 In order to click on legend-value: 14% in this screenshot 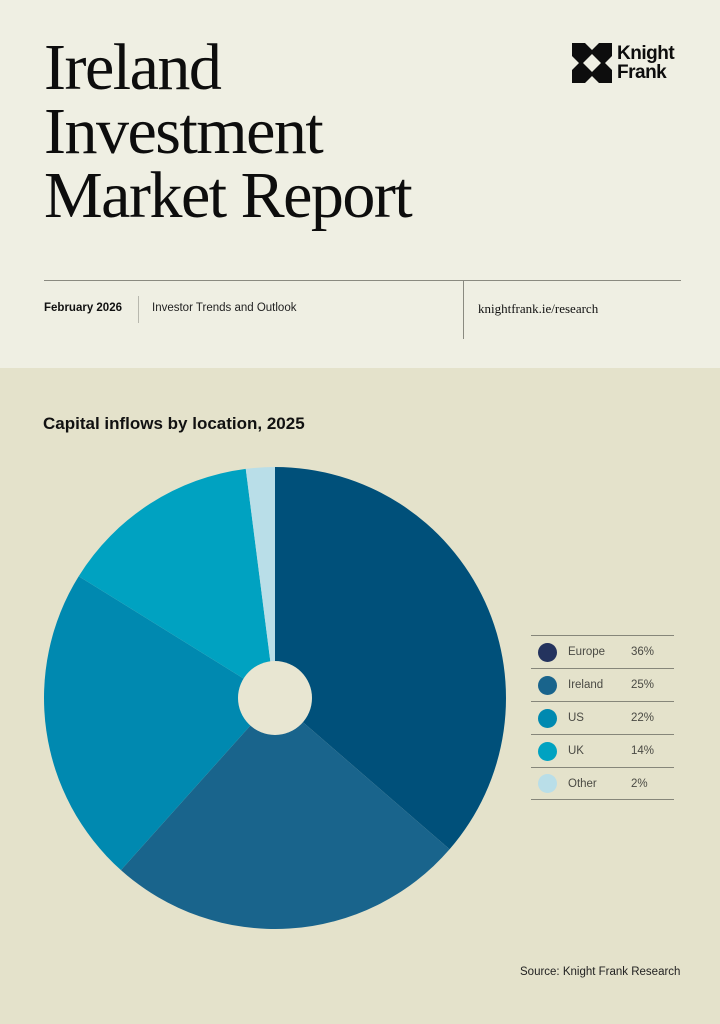, I will do `click(643, 751)`.